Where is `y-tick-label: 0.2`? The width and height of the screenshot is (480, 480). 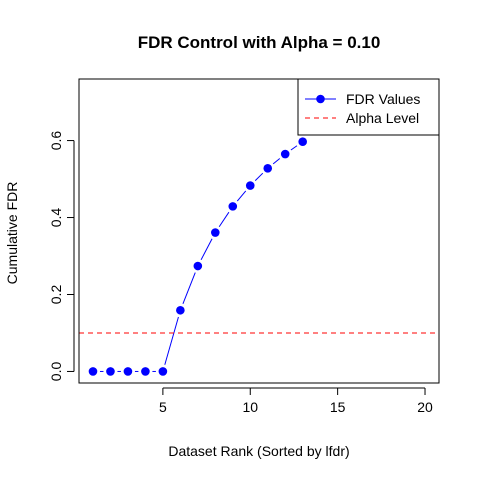
y-tick-label: 0.2 is located at coordinates (56, 295).